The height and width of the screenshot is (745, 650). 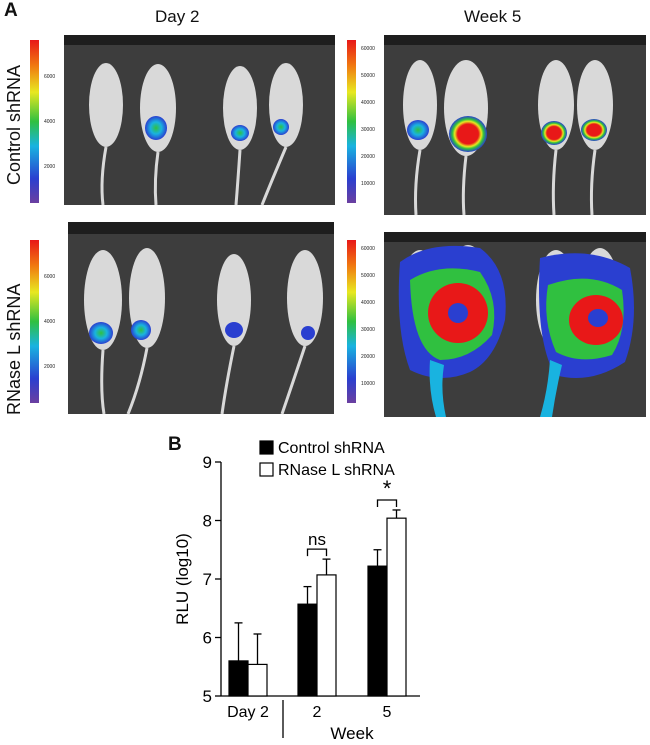 What do you see at coordinates (177, 16) in the screenshot?
I see `column-title-day2: Day 2` at bounding box center [177, 16].